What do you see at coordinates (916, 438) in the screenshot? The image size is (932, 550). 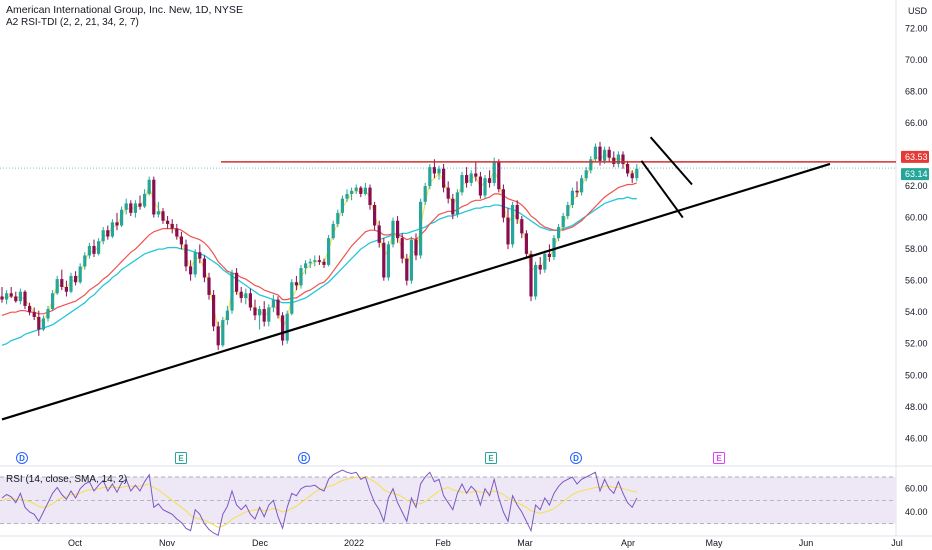 I see `price-tick-label: 46.00` at bounding box center [916, 438].